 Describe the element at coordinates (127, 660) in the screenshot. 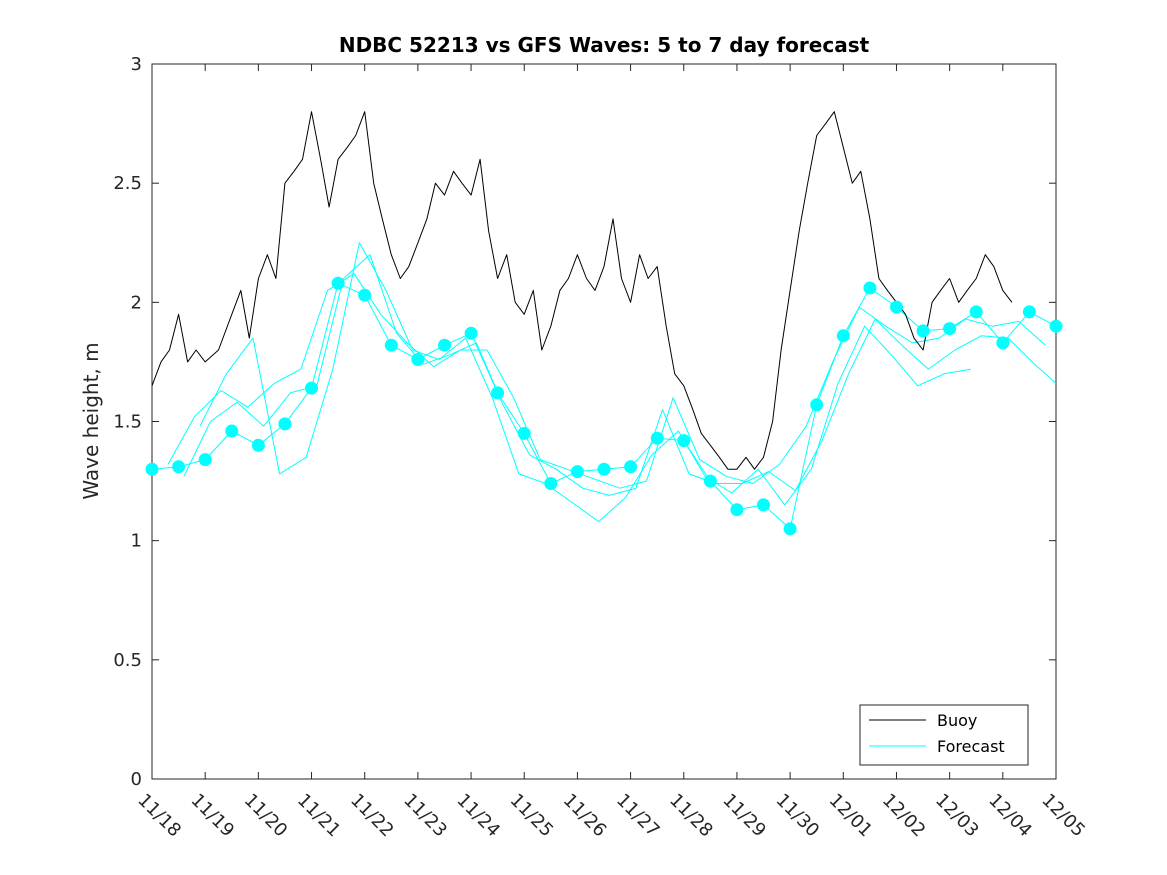

I see `y-tick-label: 0.5` at that location.